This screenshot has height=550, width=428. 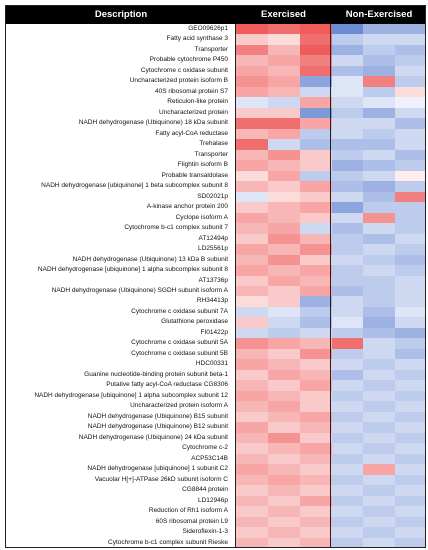 I want to click on row-label: Cytochrome b-c1 complex subunit Rieske, so click(x=168, y=542).